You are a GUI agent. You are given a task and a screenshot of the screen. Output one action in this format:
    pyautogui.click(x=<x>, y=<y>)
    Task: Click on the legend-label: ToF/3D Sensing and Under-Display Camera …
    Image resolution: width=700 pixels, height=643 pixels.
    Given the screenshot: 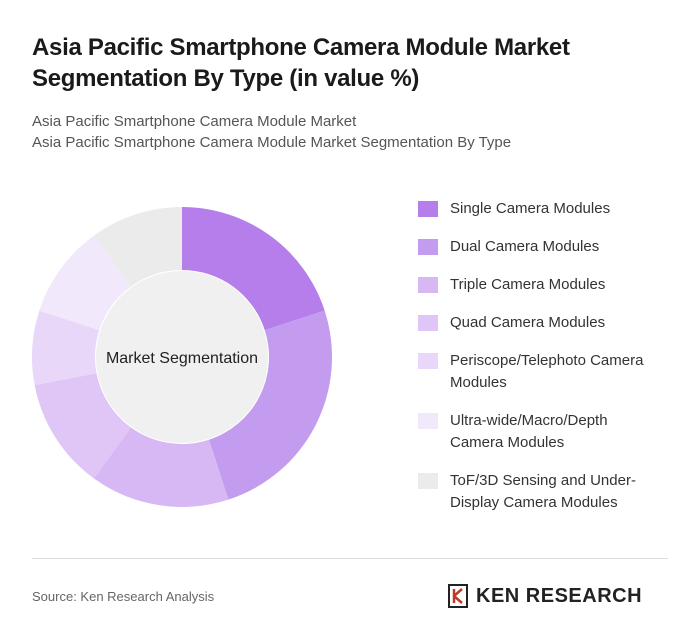 What is the action you would take?
    pyautogui.click(x=543, y=491)
    